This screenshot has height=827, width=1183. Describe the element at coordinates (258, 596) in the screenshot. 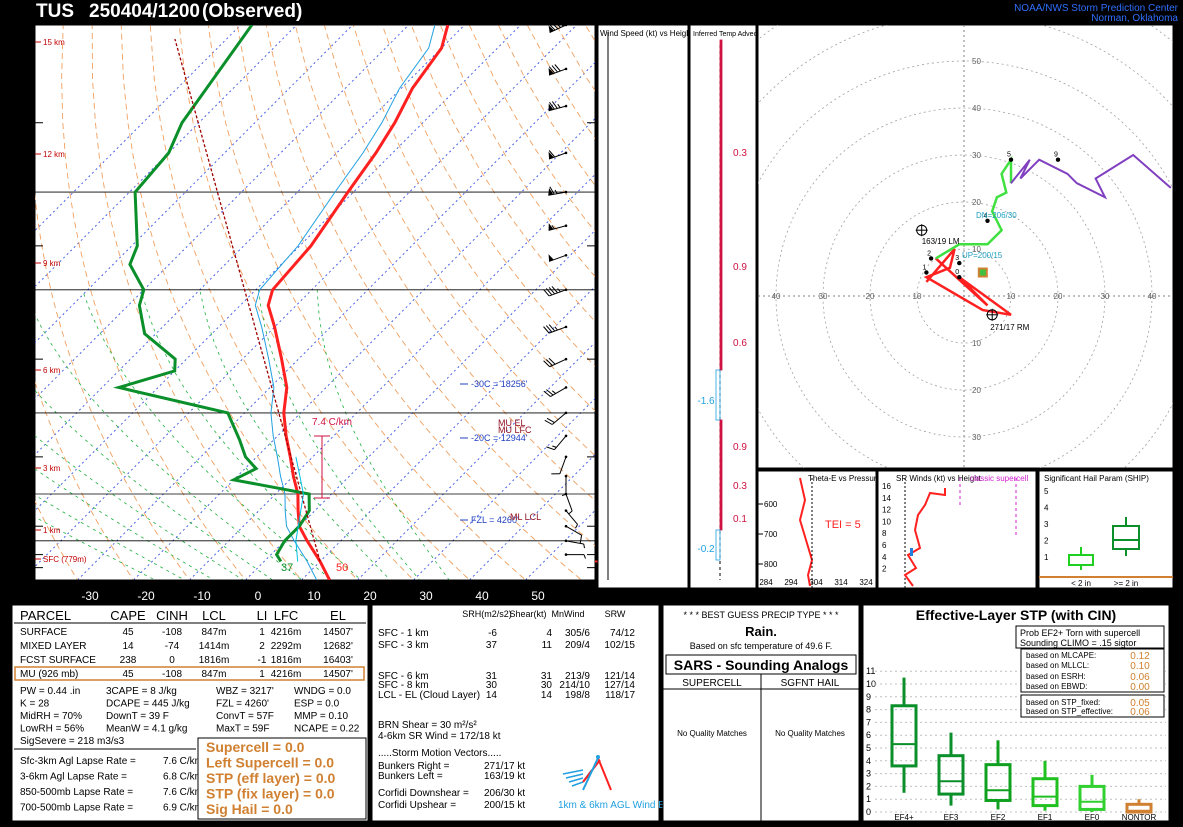

I see `temperature-tick: 0` at that location.